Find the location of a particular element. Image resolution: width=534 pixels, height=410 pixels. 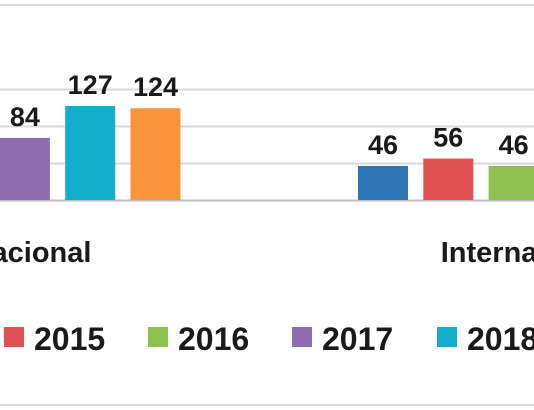

bar-2017-nacional is located at coordinates (25, 168).